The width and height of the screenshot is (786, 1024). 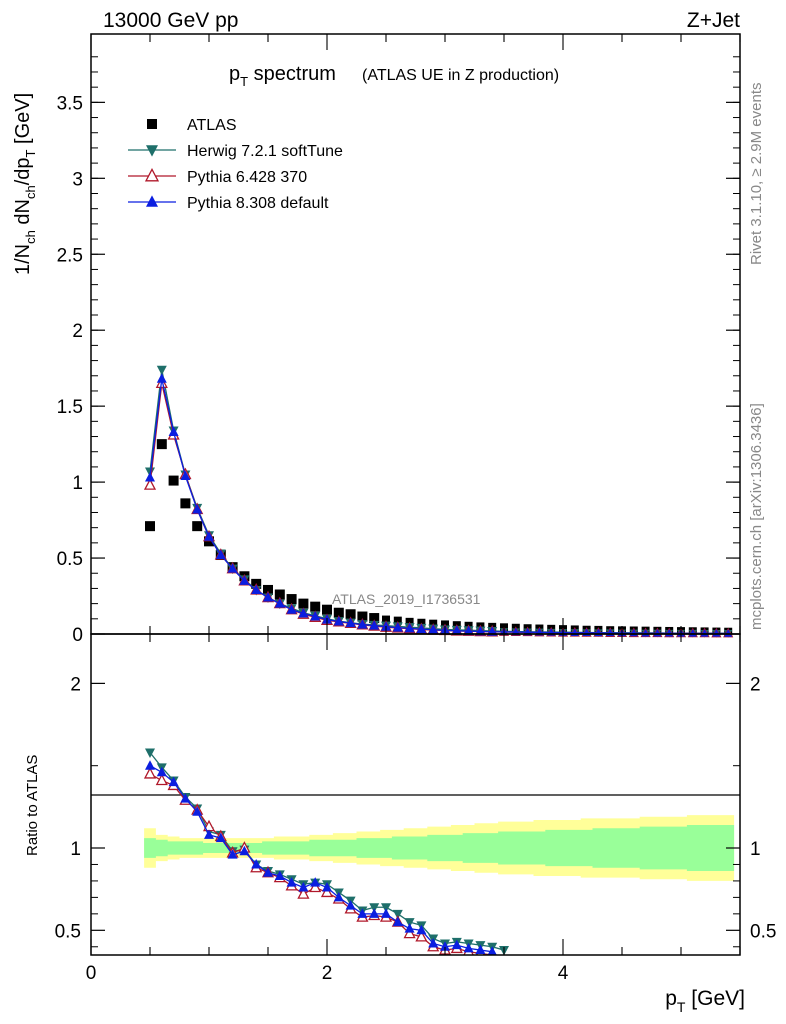 What do you see at coordinates (755, 849) in the screenshot?
I see `ratio-ytick-label-right: 1` at bounding box center [755, 849].